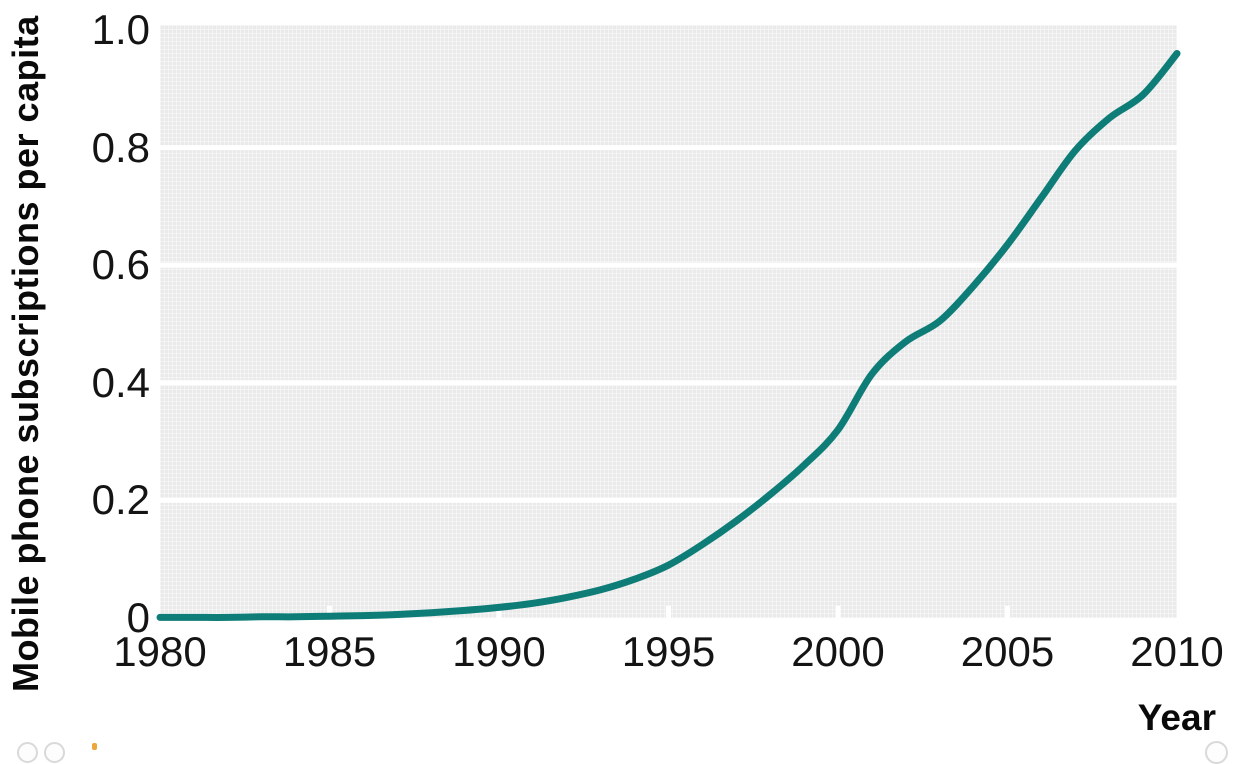  I want to click on x-tick-mark-1985, so click(329, 612).